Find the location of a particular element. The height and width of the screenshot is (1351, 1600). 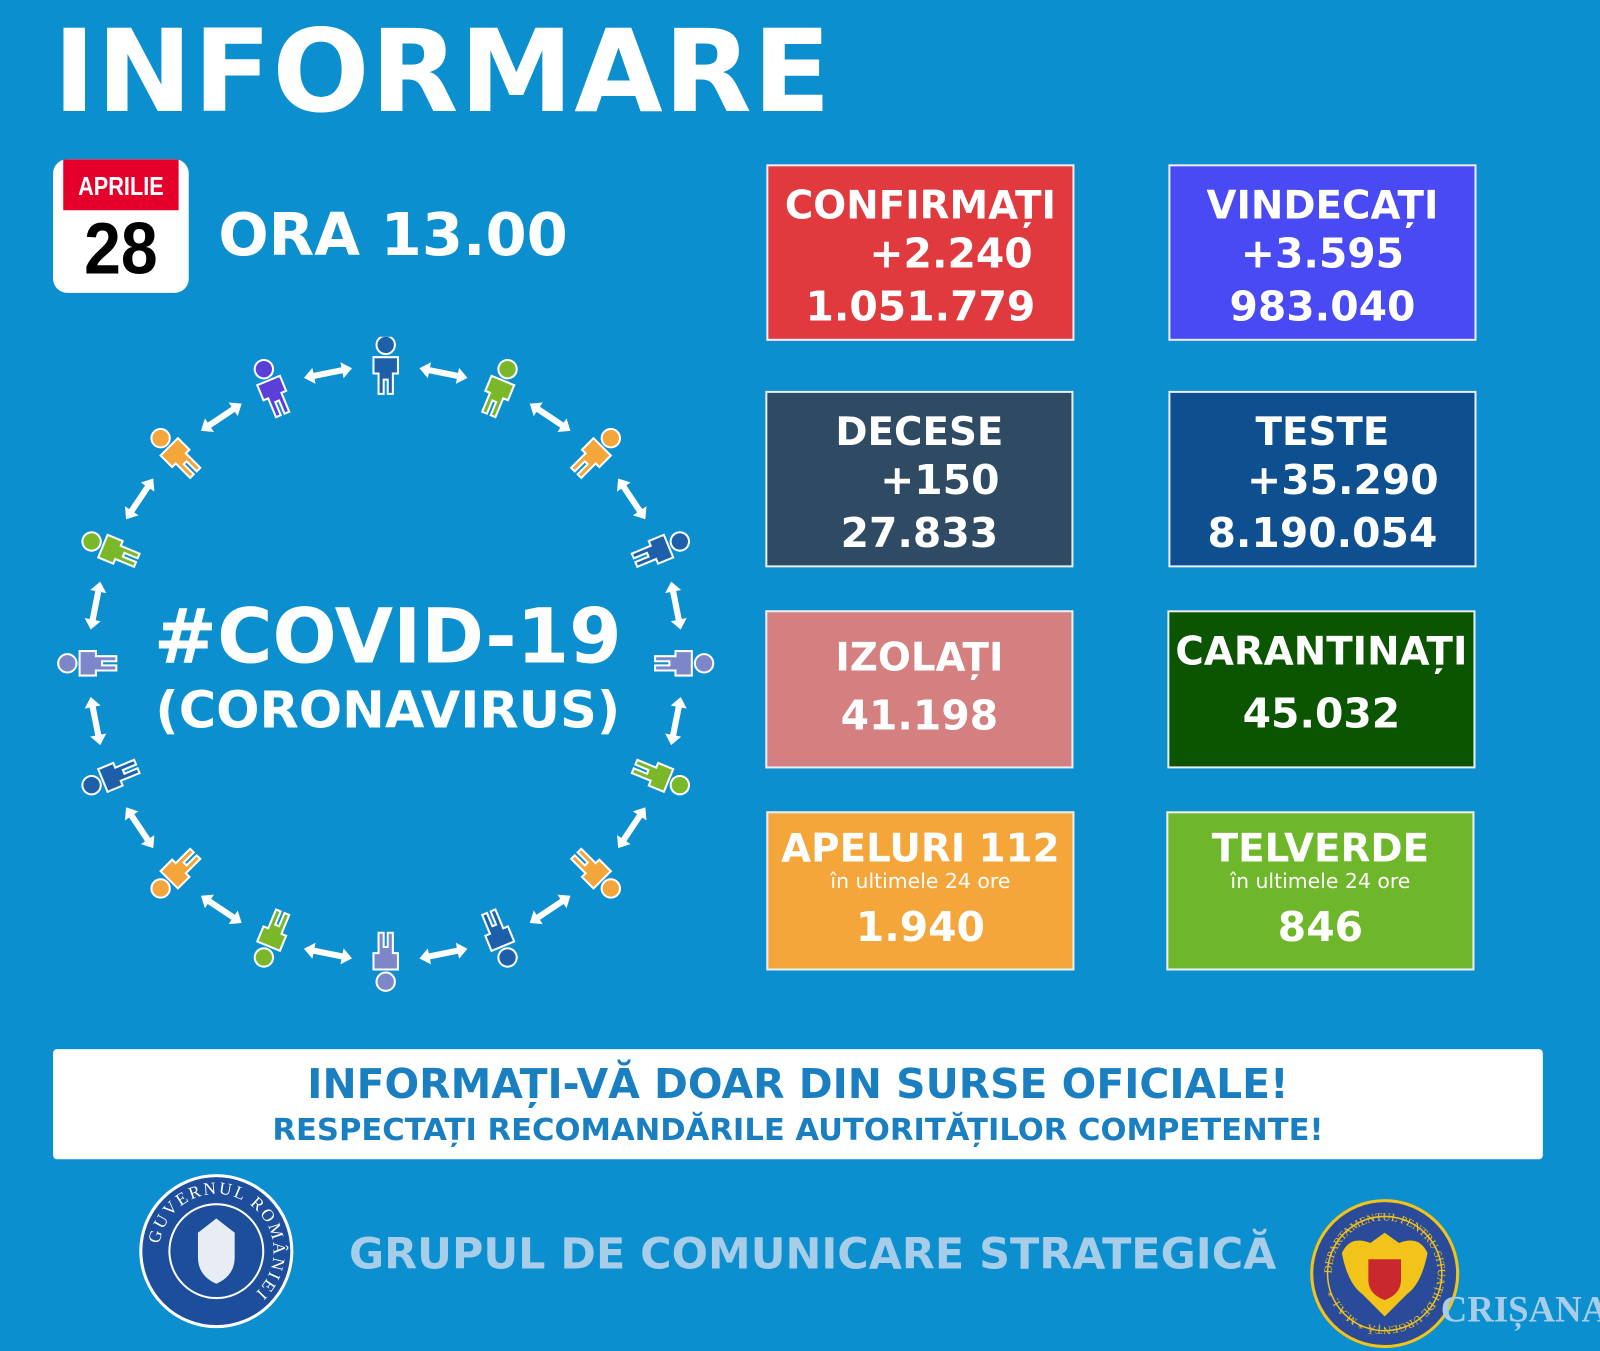

card-total: 1.940 is located at coordinates (920, 928).